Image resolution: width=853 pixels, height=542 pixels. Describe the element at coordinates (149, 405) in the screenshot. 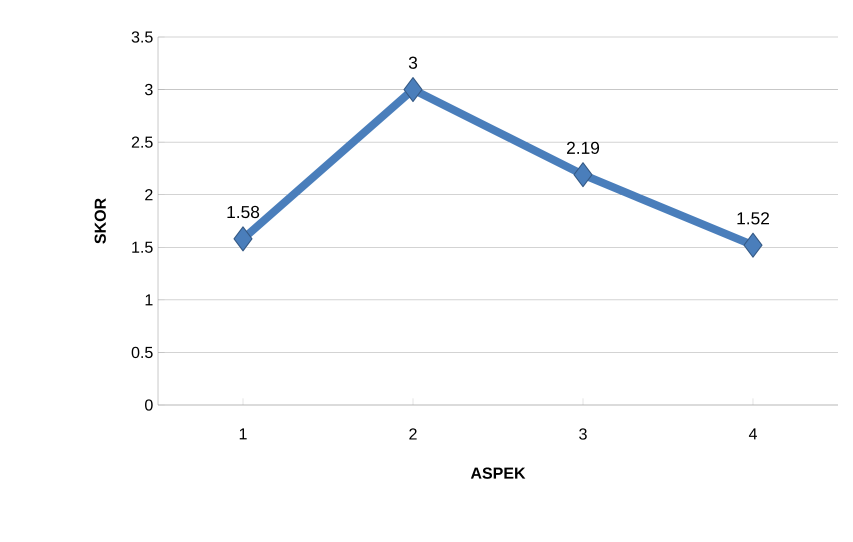

I see `y-tick-label: 0` at that location.